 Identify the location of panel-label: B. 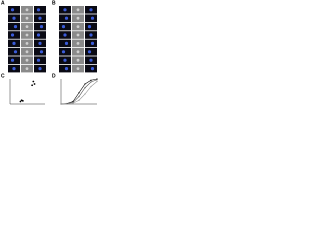
(54, 3).